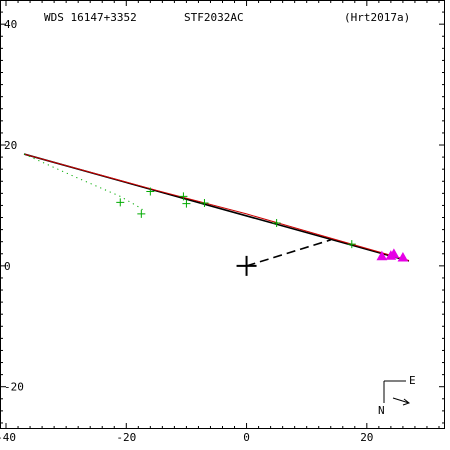 This screenshot has height=450, width=450. Describe the element at coordinates (366, 437) in the screenshot. I see `x-tick-label: 20` at that location.